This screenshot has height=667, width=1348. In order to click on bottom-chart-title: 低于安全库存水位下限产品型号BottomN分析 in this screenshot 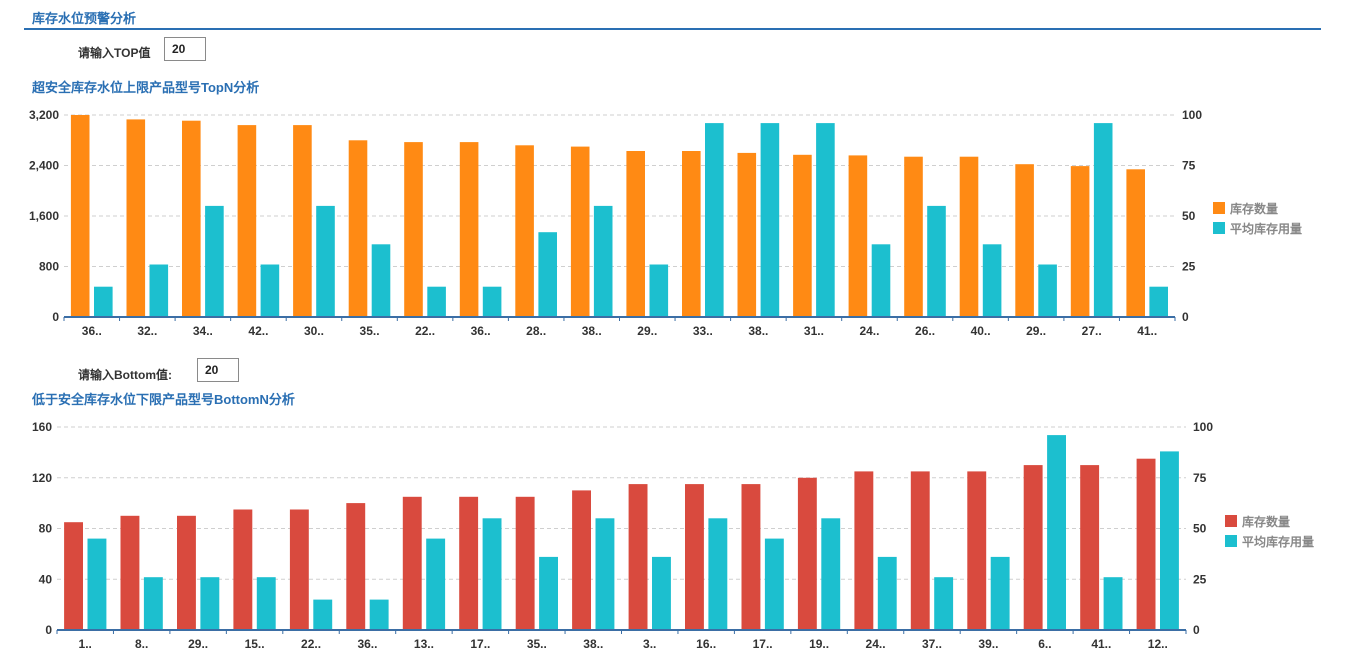, I will do `click(163, 399)`.